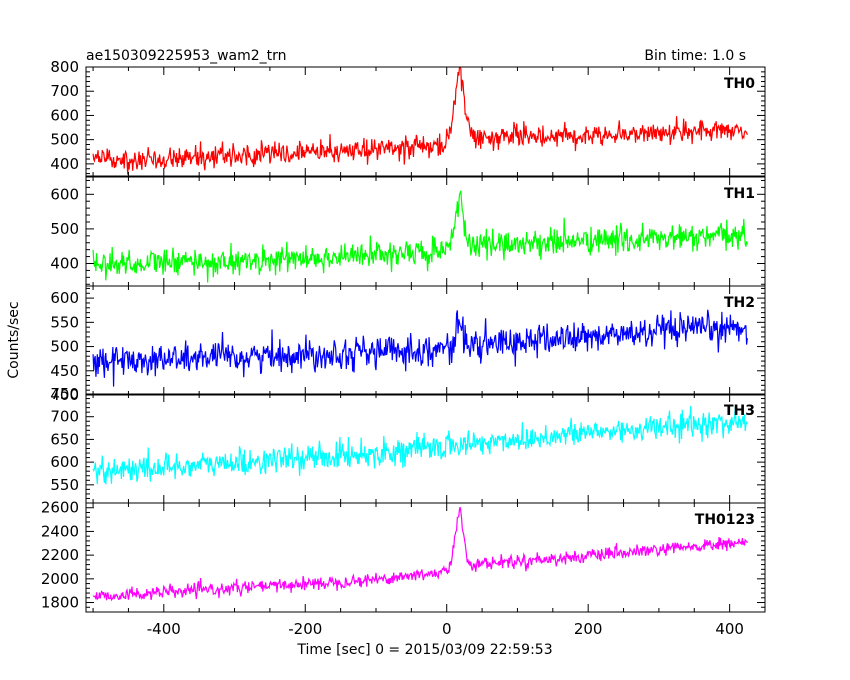 This screenshot has height=680, width=850. I want to click on series-line-th3, so click(420, 445).